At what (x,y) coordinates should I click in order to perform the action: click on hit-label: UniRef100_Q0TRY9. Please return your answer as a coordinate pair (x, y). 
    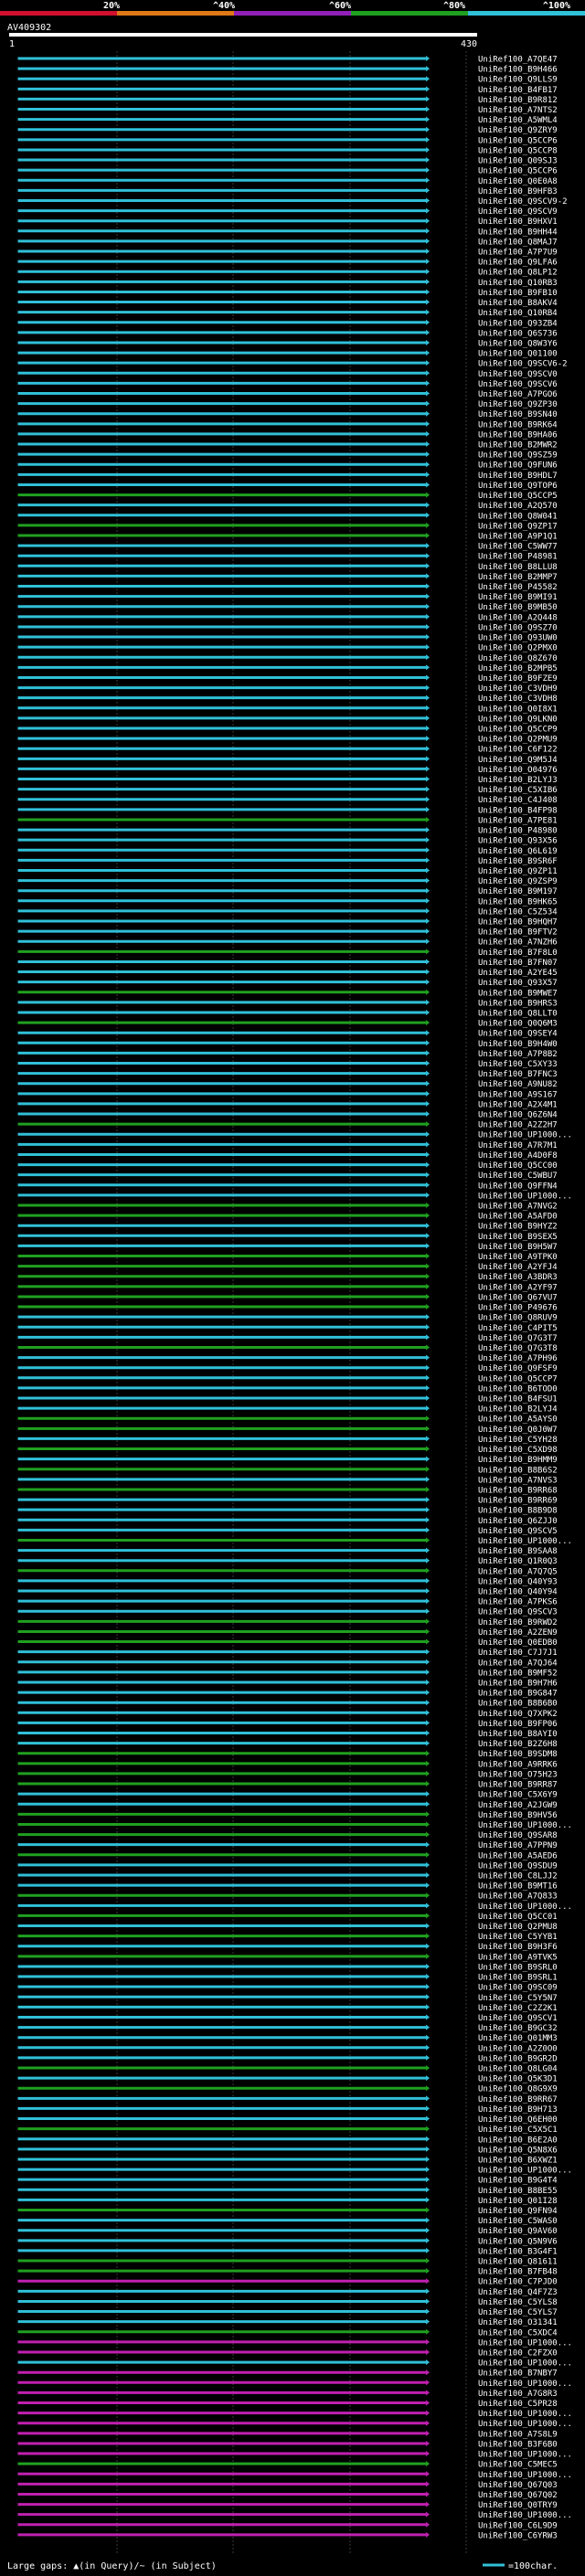
    Looking at the image, I should click on (518, 2505).